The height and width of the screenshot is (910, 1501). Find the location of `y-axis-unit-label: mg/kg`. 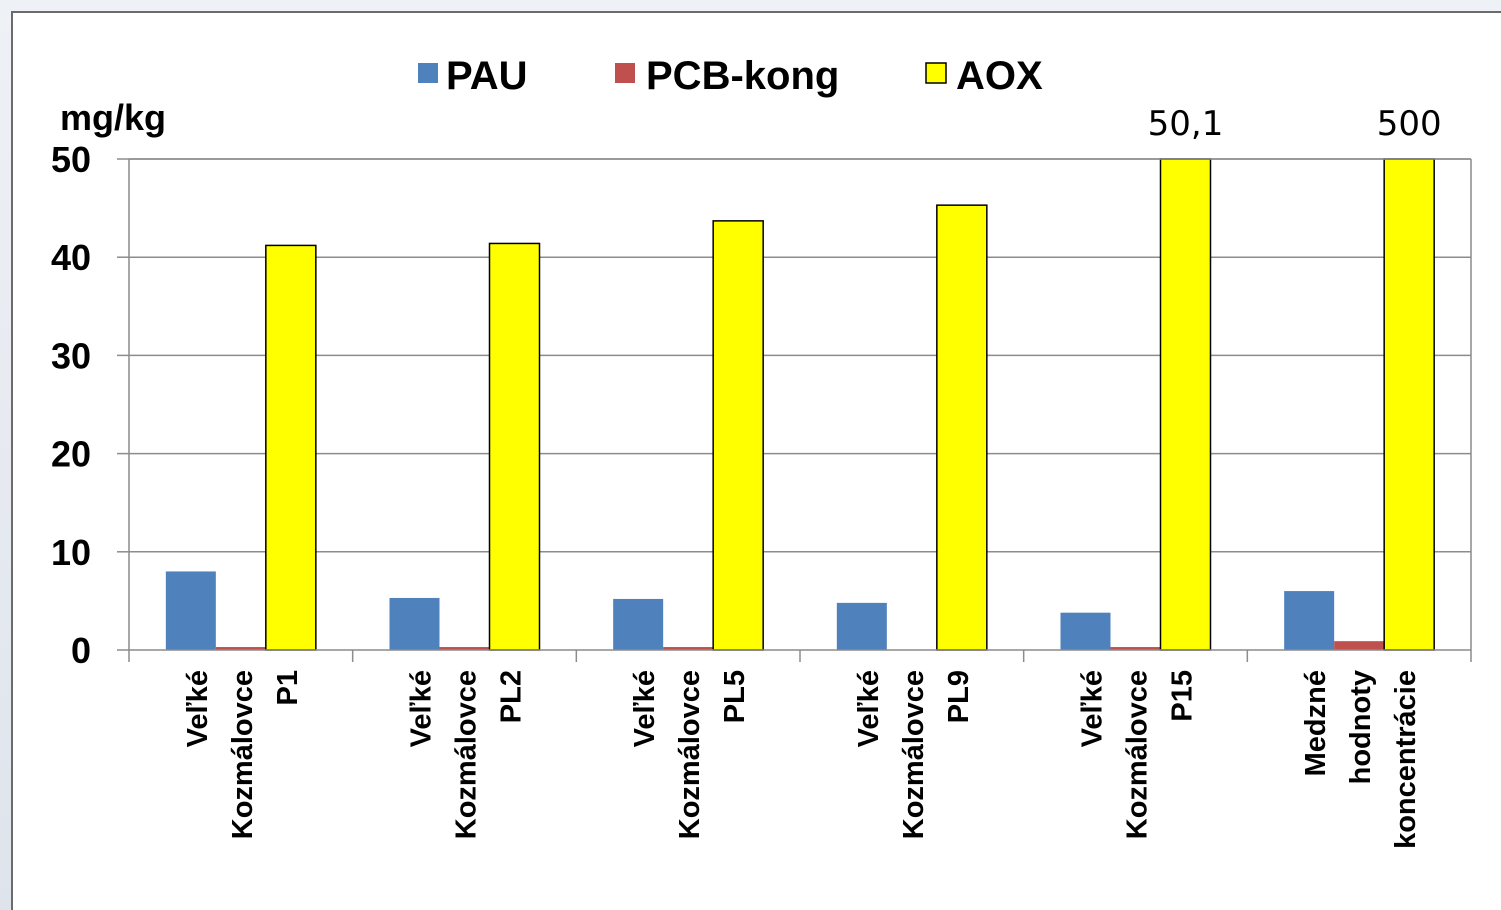

y-axis-unit-label: mg/kg is located at coordinates (113, 117).